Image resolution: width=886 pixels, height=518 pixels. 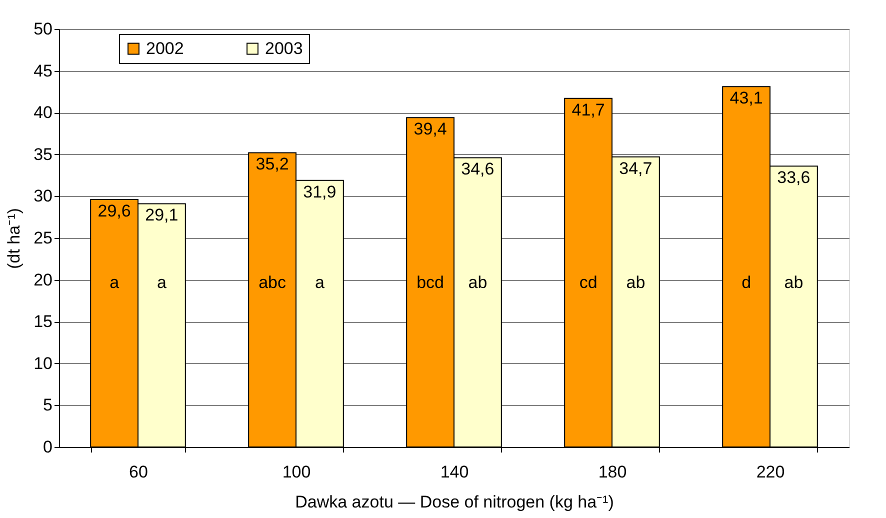 What do you see at coordinates (43, 70) in the screenshot?
I see `y-tick-label: 45` at bounding box center [43, 70].